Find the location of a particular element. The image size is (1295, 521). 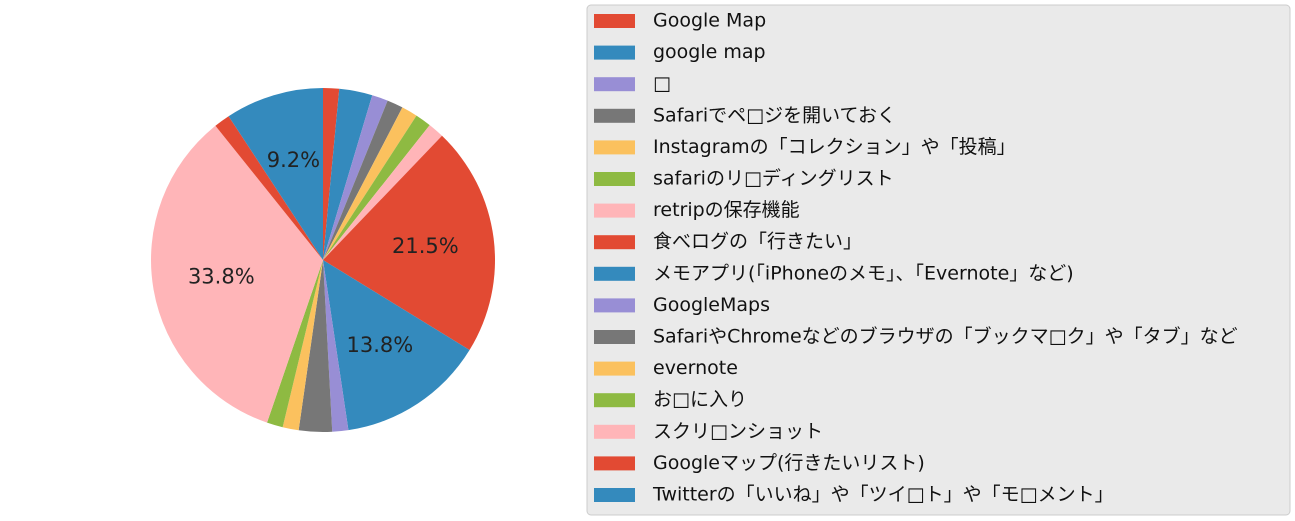

legend-label: スクリ□ンショット is located at coordinates (738, 431).